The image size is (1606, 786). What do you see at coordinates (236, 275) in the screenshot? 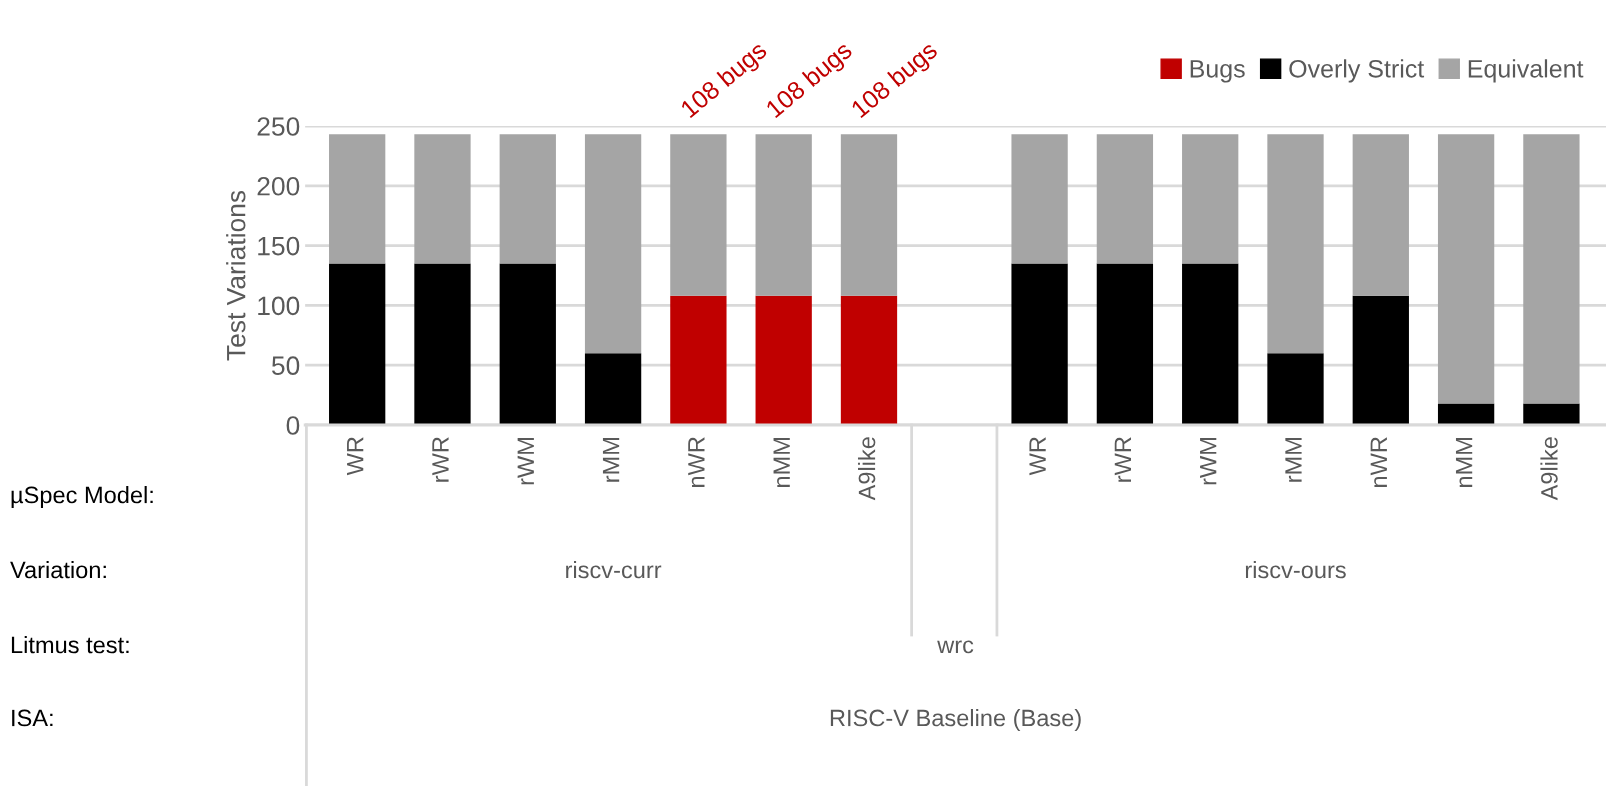
I see `y-axis-title: Test Variations` at bounding box center [236, 275].